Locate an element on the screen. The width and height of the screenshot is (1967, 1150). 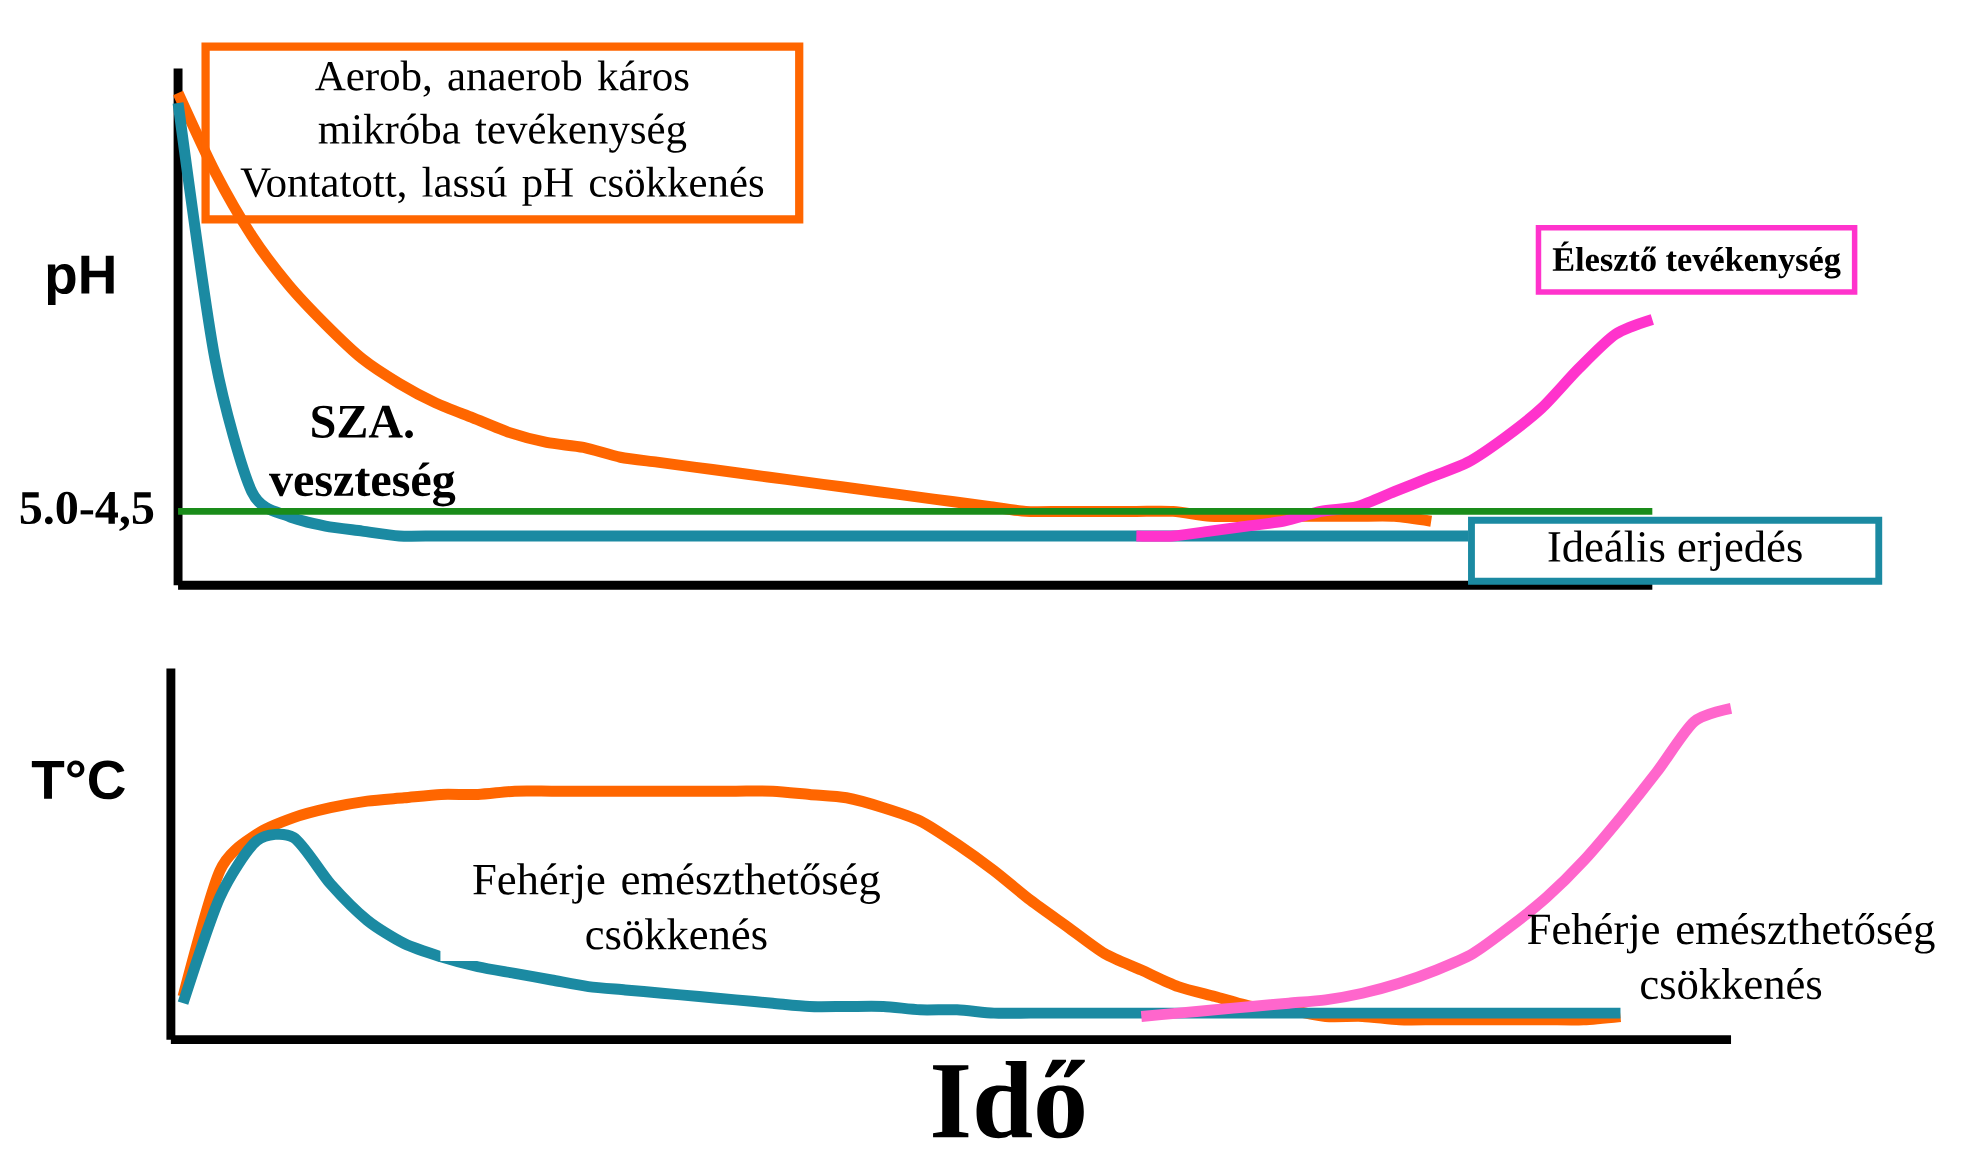
x-axis-title: Idő is located at coordinates (1009, 1099).